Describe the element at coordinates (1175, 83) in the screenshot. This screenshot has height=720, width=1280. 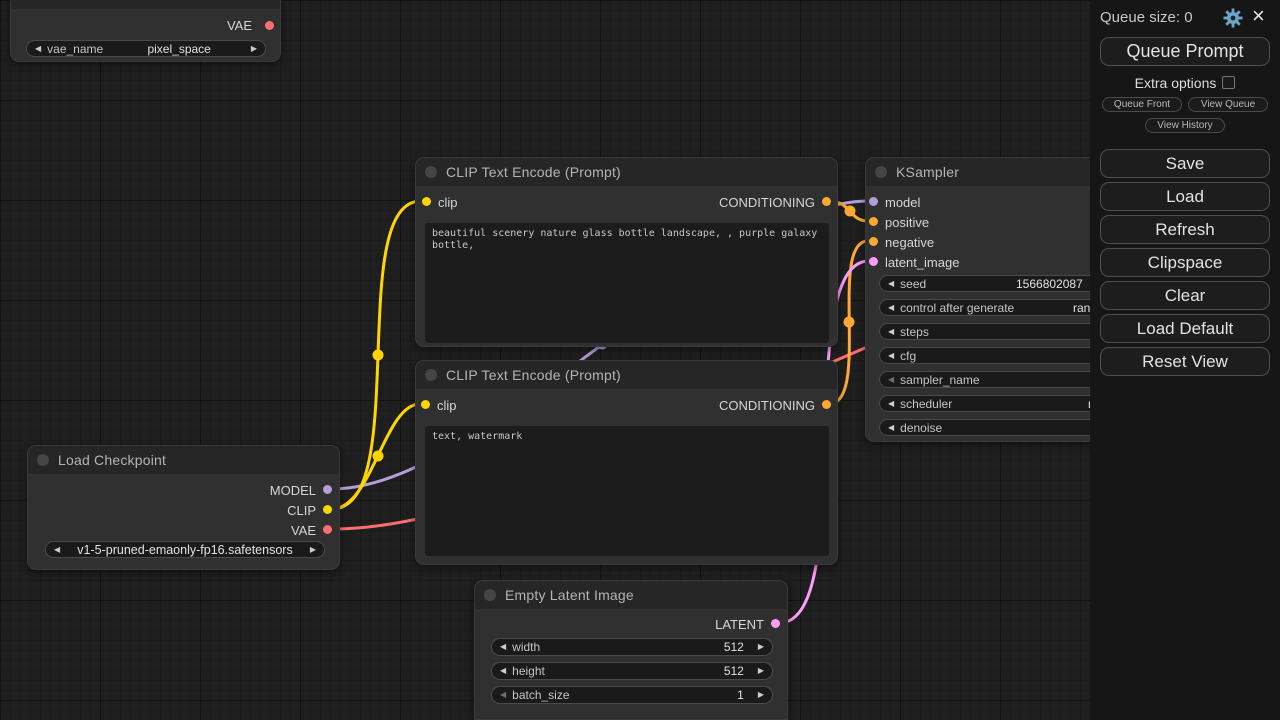
I see `extra-options-label: Extra options` at that location.